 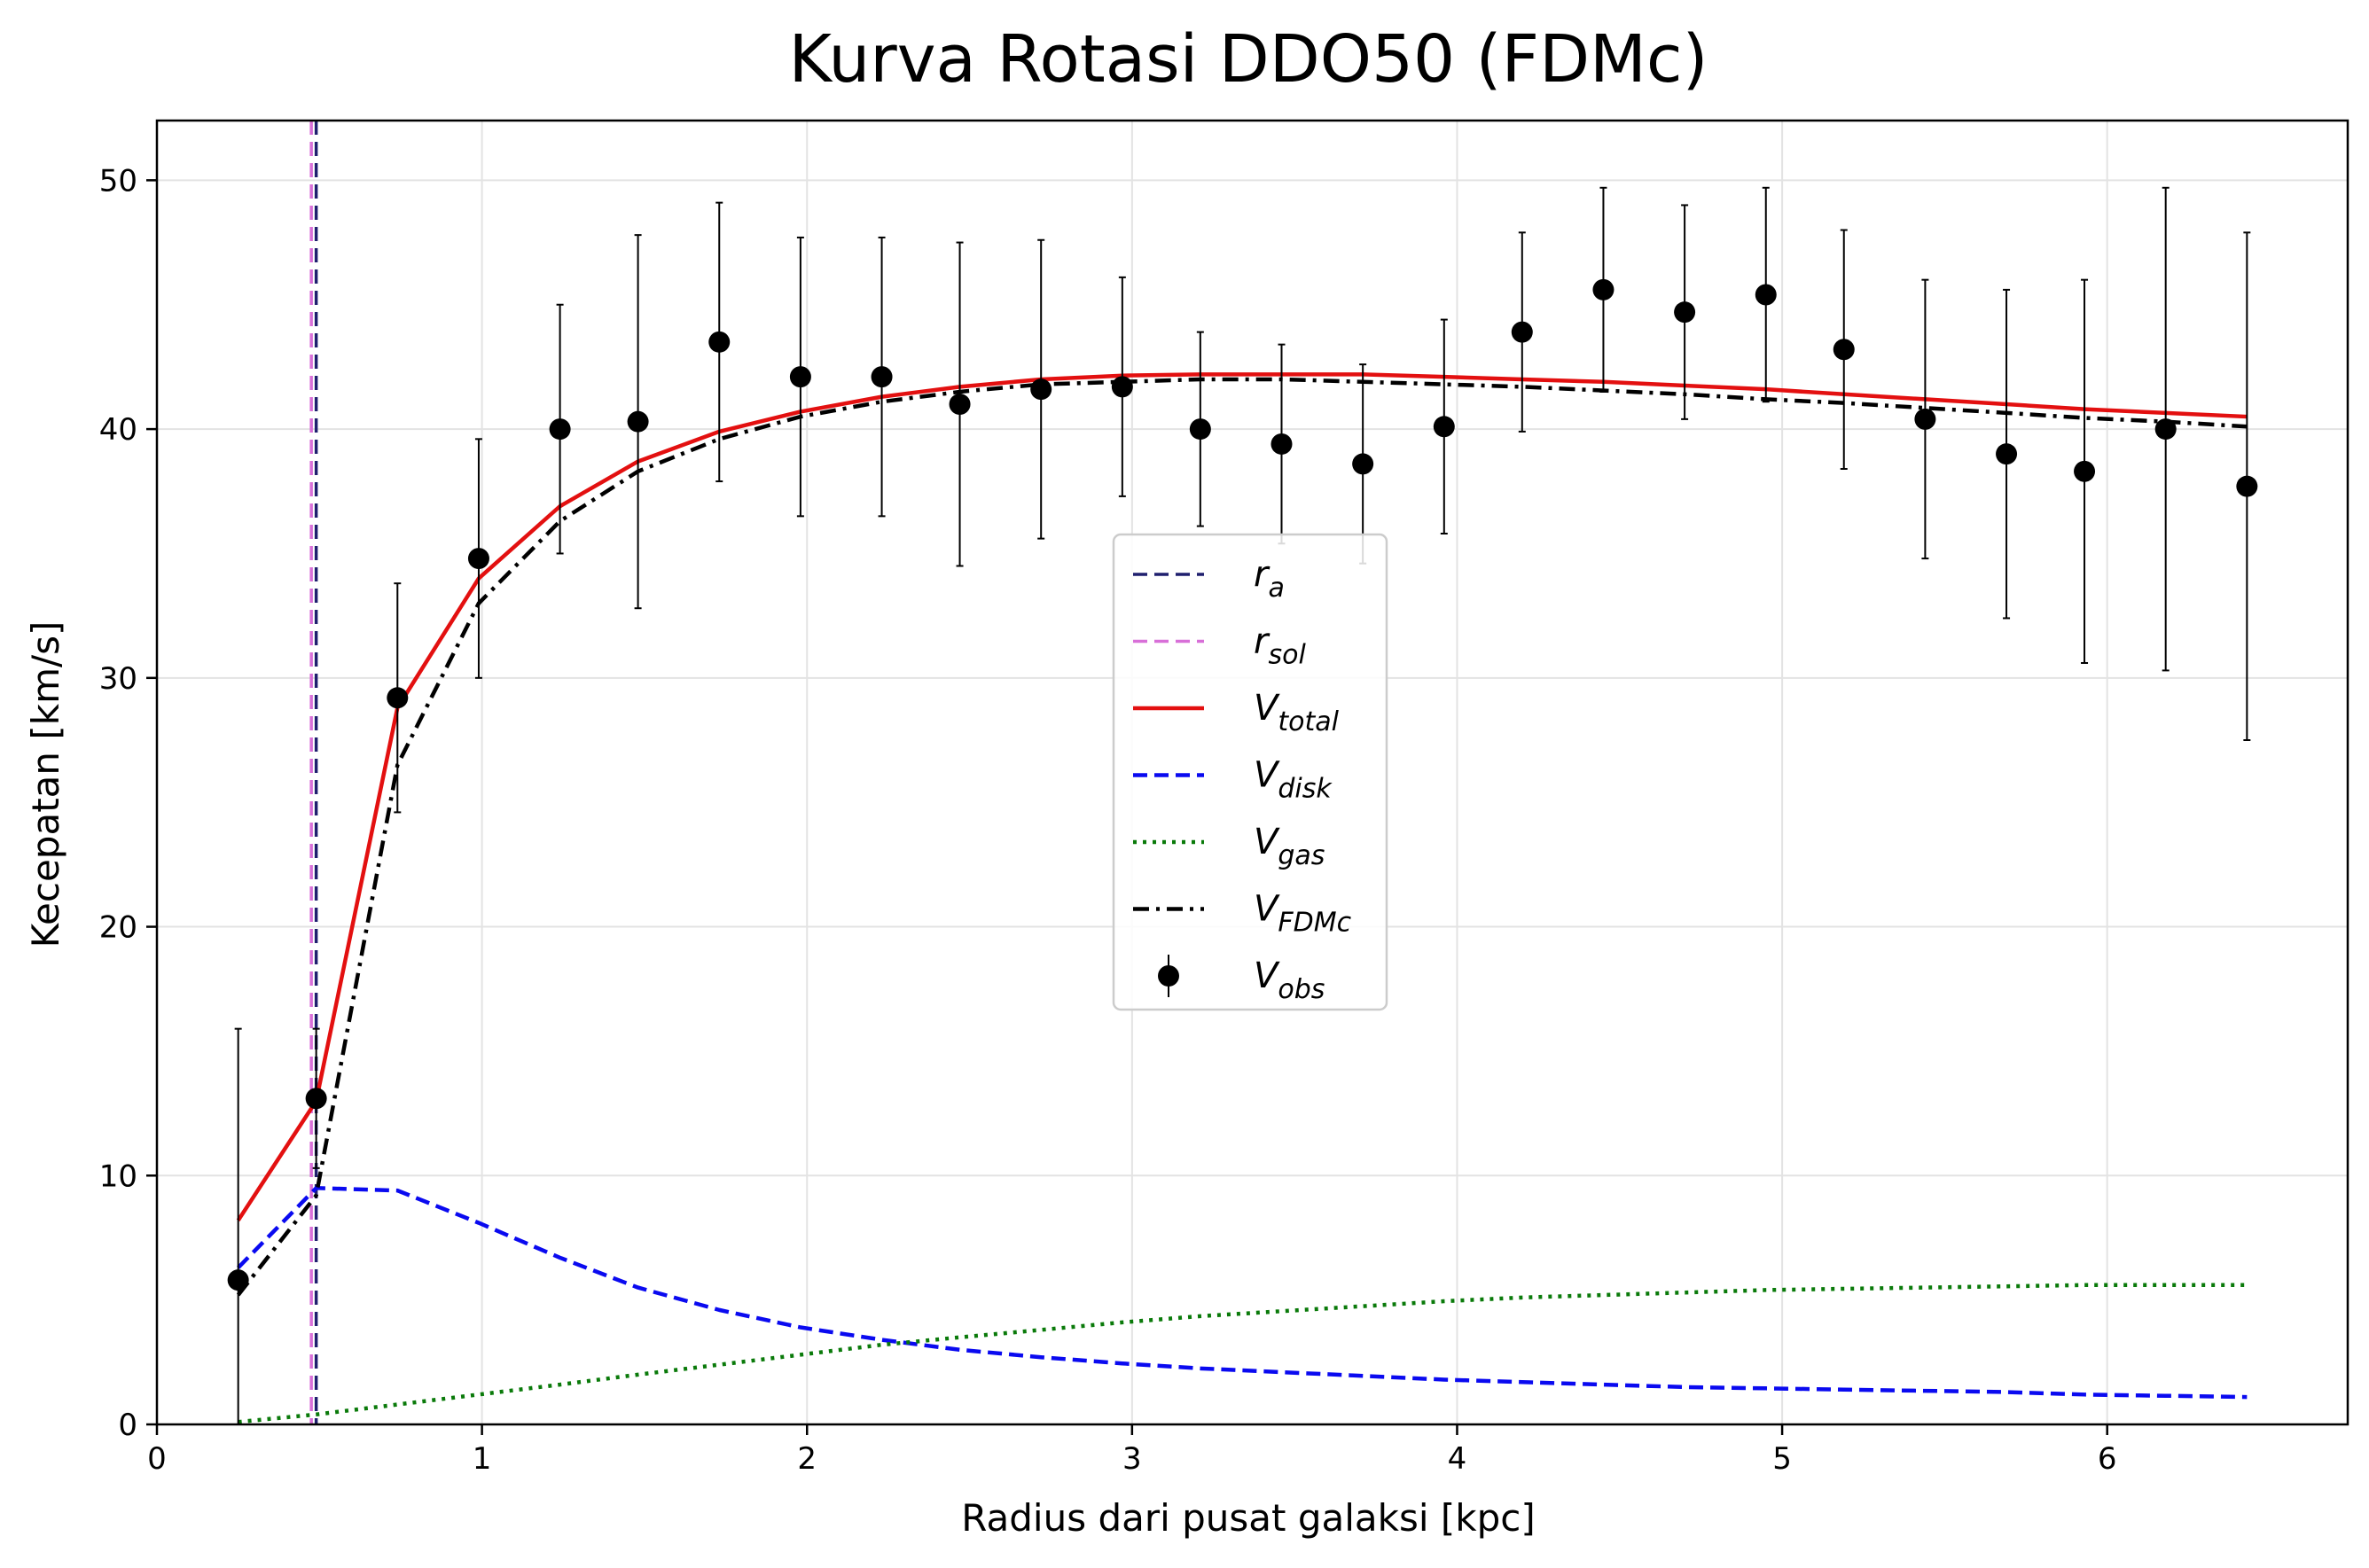 I want to click on legend-entry: ra, so click(x=1209, y=579).